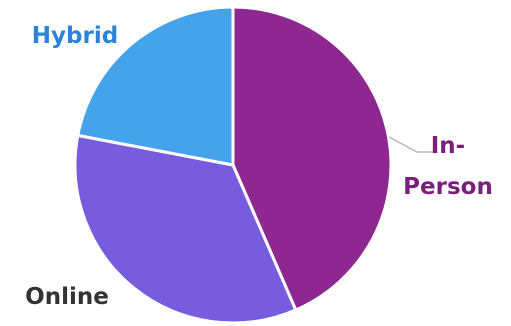  What do you see at coordinates (75, 36) in the screenshot?
I see `hybrid-label: Hybrid` at bounding box center [75, 36].